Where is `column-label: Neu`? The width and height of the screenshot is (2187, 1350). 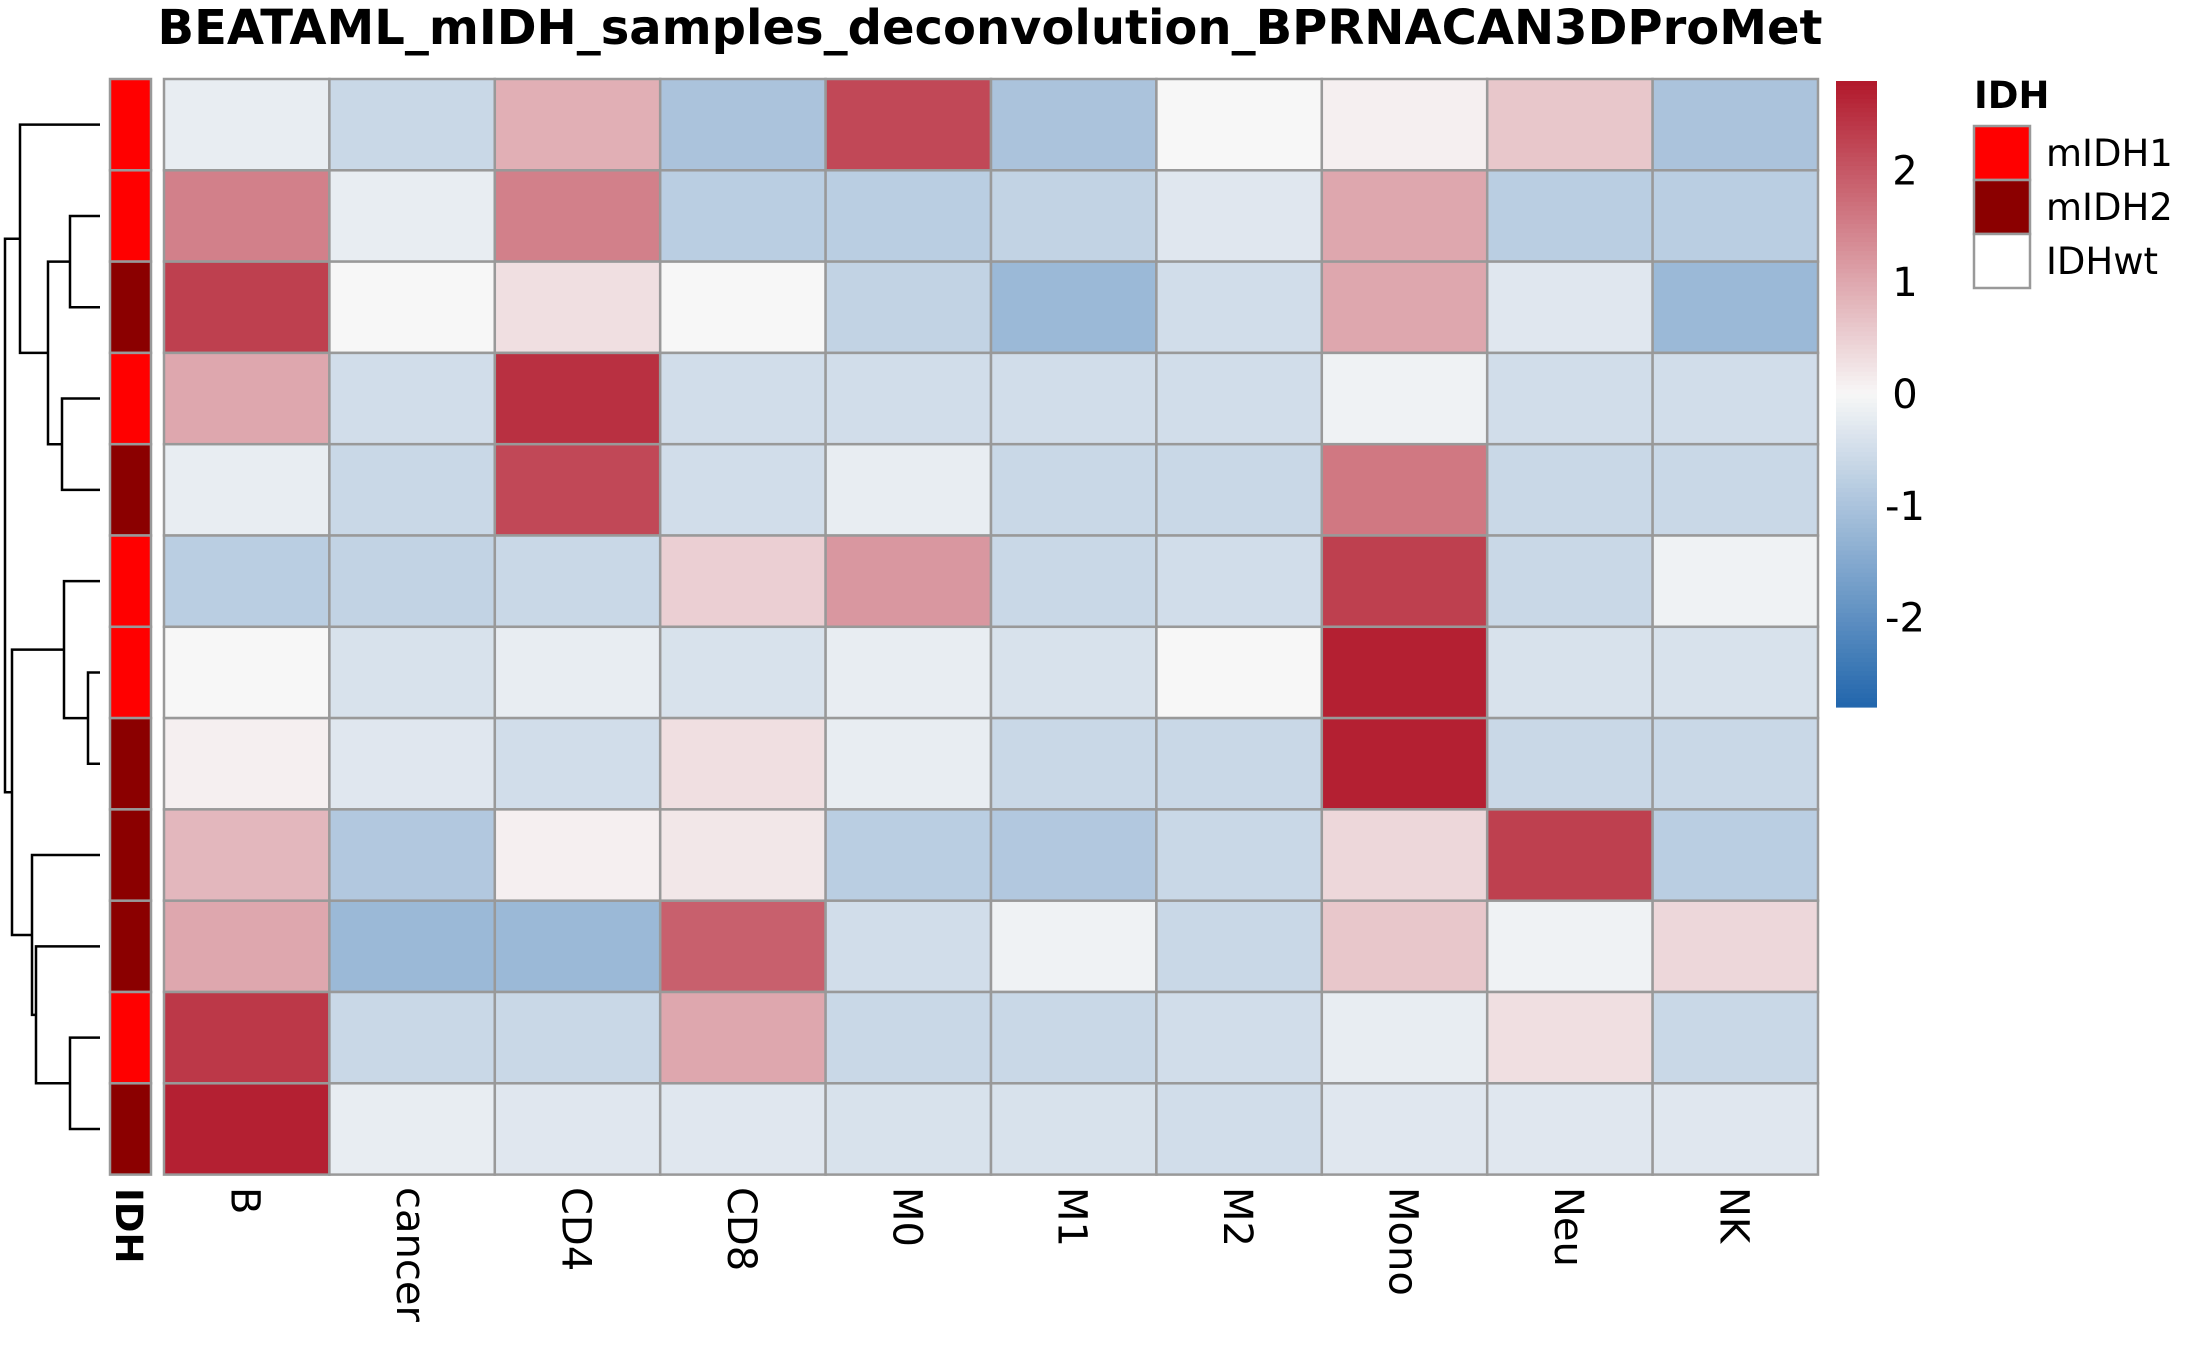
column-label: Neu is located at coordinates (1568, 1227).